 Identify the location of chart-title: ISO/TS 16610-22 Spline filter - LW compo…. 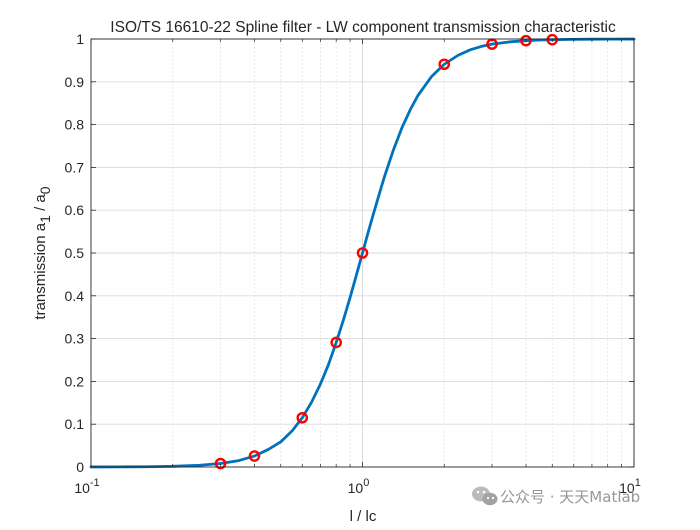
(363, 27).